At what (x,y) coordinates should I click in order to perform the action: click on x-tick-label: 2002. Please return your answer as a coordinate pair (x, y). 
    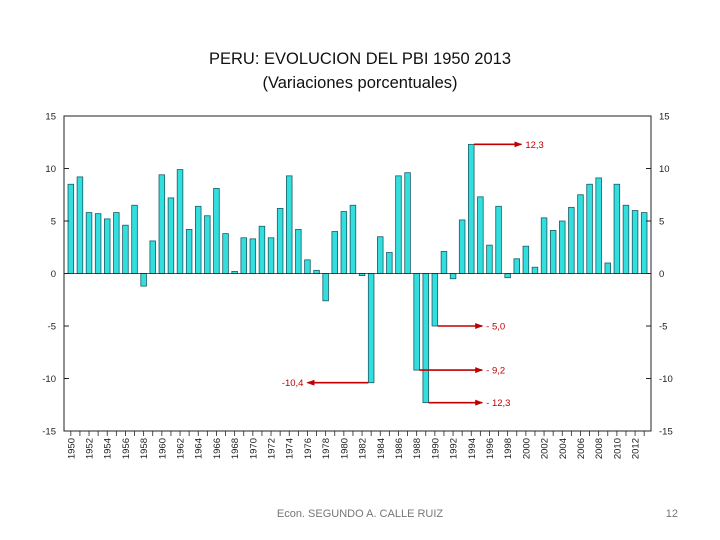
    Looking at the image, I should click on (545, 448).